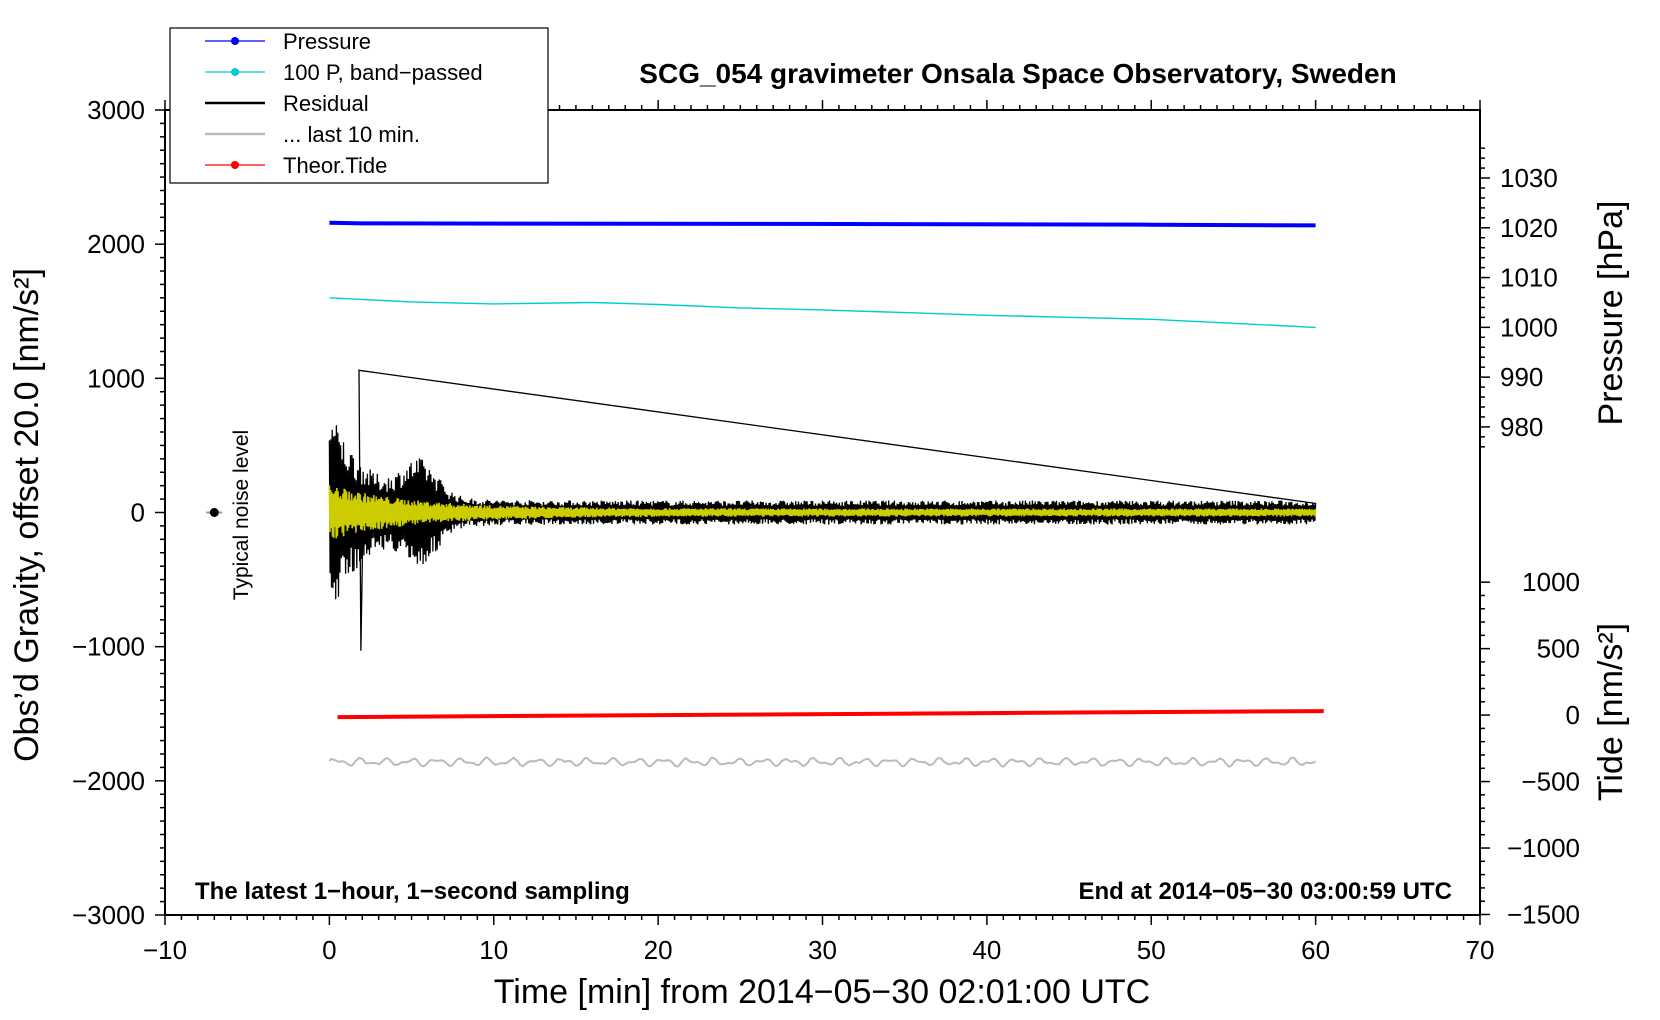 This screenshot has height=1020, width=1660. I want to click on pressure-tick-label: 980, so click(1521, 427).